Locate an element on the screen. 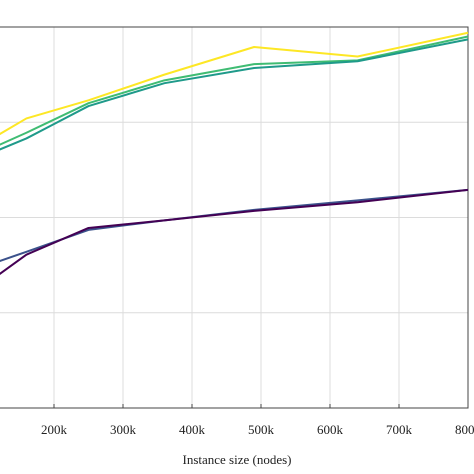 Image resolution: width=474 pixels, height=474 pixels. x-tick-label: 400k is located at coordinates (192, 429).